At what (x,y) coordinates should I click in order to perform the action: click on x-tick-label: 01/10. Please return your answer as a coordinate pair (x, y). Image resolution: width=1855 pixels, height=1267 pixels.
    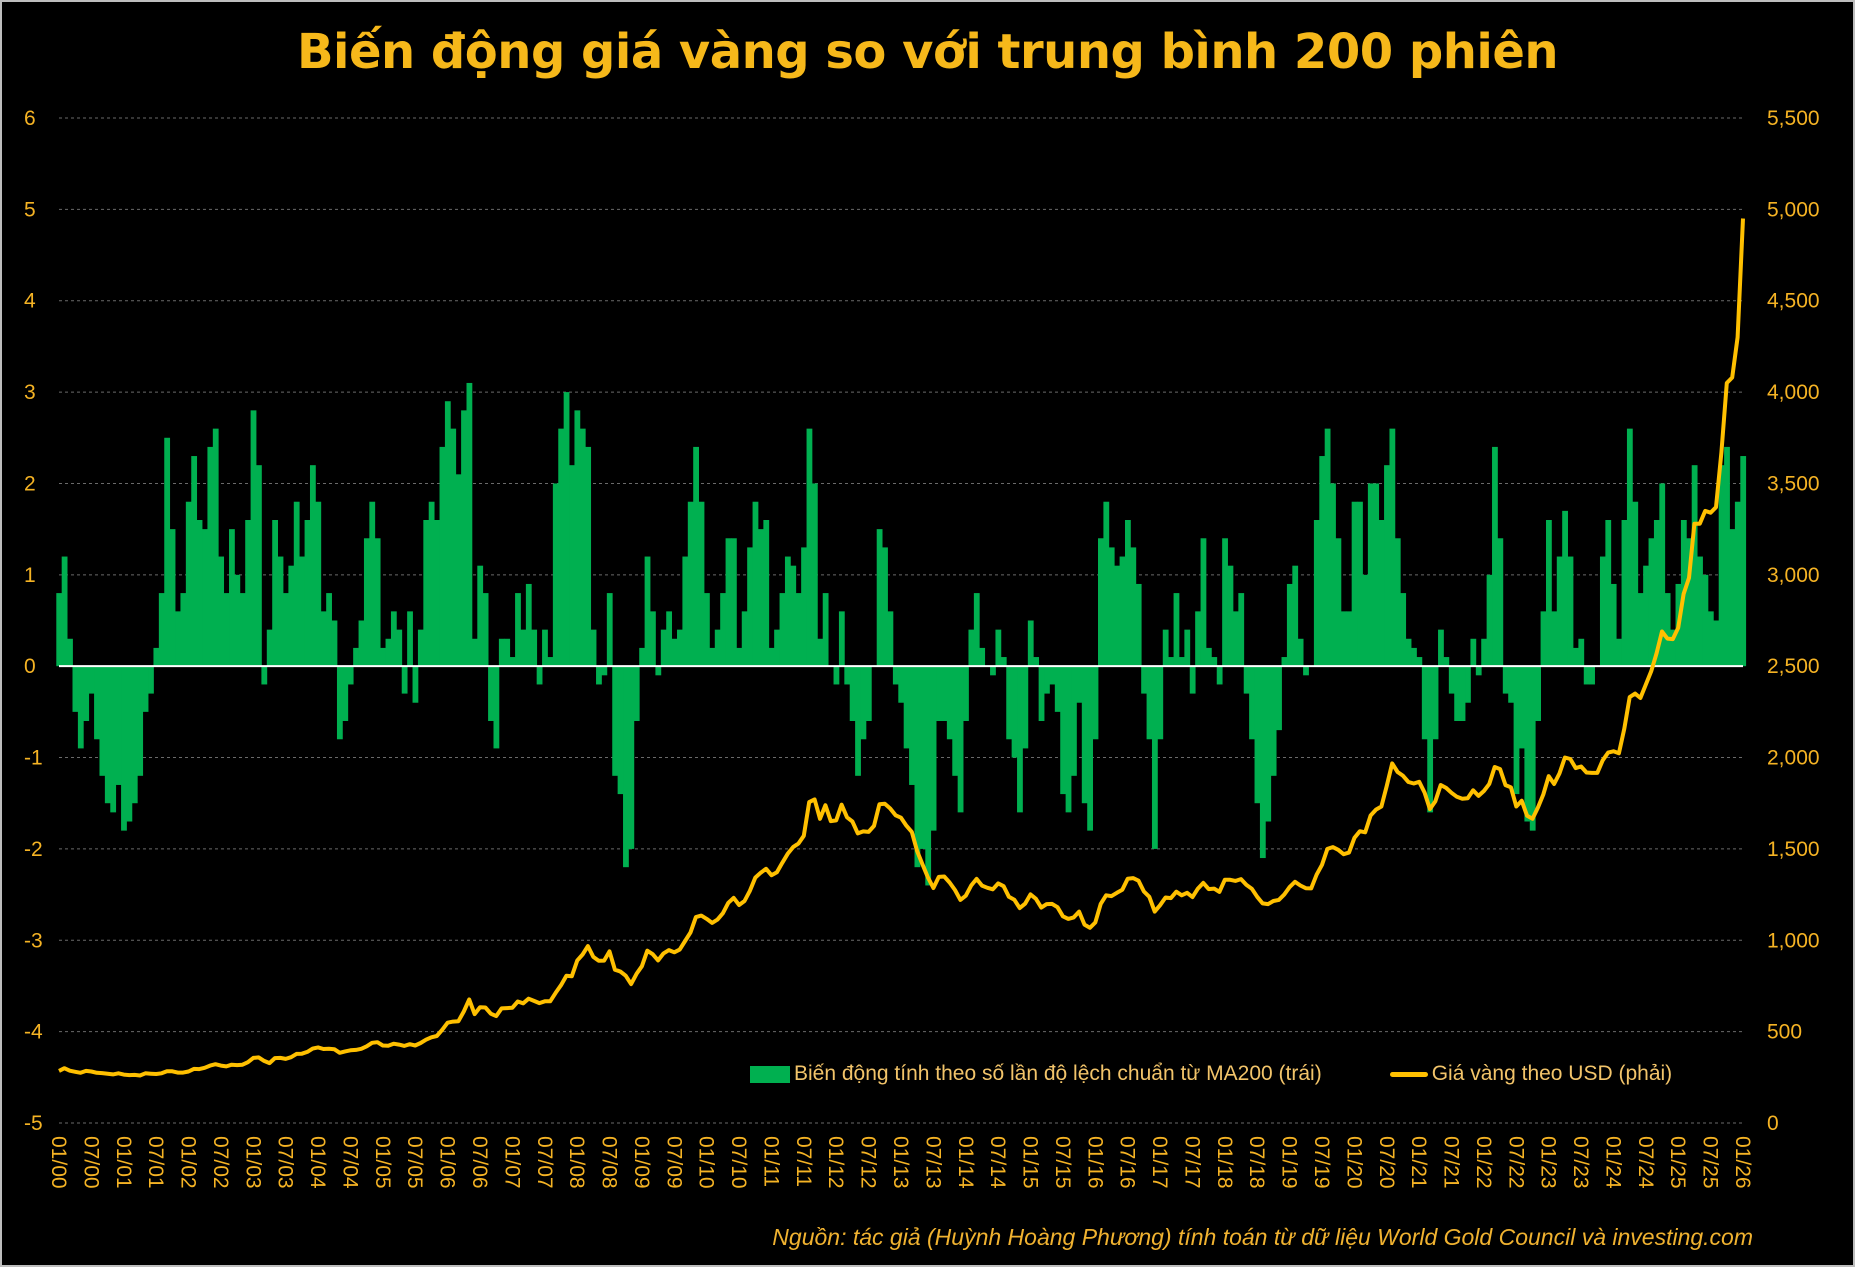
    Looking at the image, I should click on (706, 1162).